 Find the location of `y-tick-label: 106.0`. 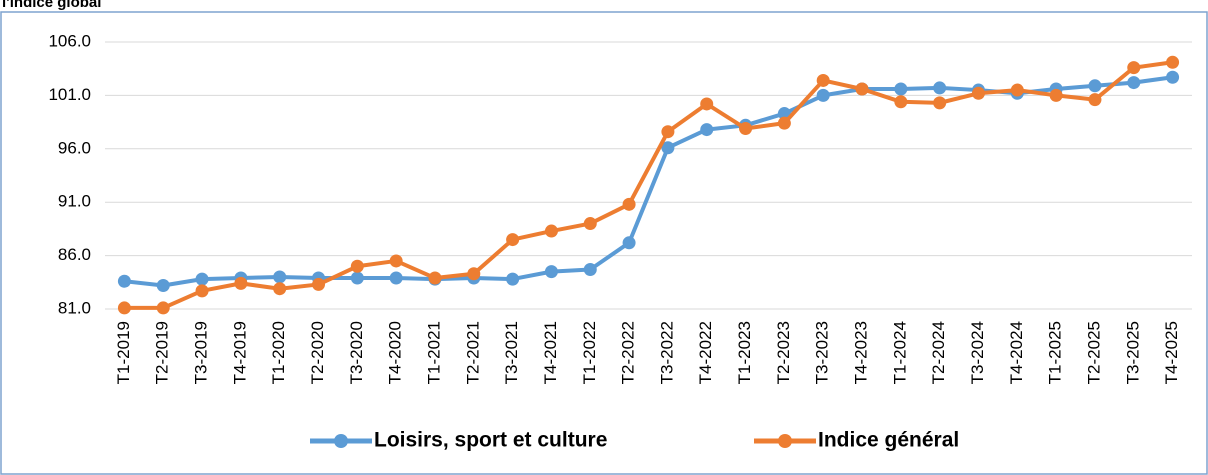

y-tick-label: 106.0 is located at coordinates (69, 40).